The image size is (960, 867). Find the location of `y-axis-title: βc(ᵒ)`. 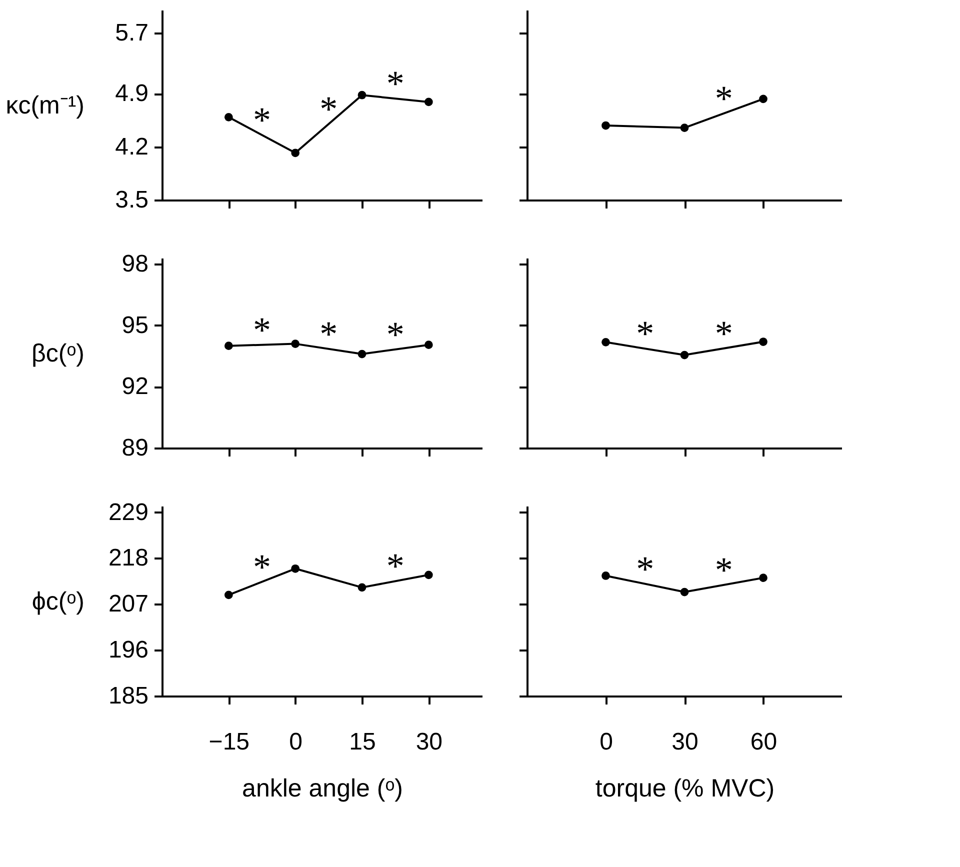

y-axis-title: βc(ᵒ) is located at coordinates (58, 354).